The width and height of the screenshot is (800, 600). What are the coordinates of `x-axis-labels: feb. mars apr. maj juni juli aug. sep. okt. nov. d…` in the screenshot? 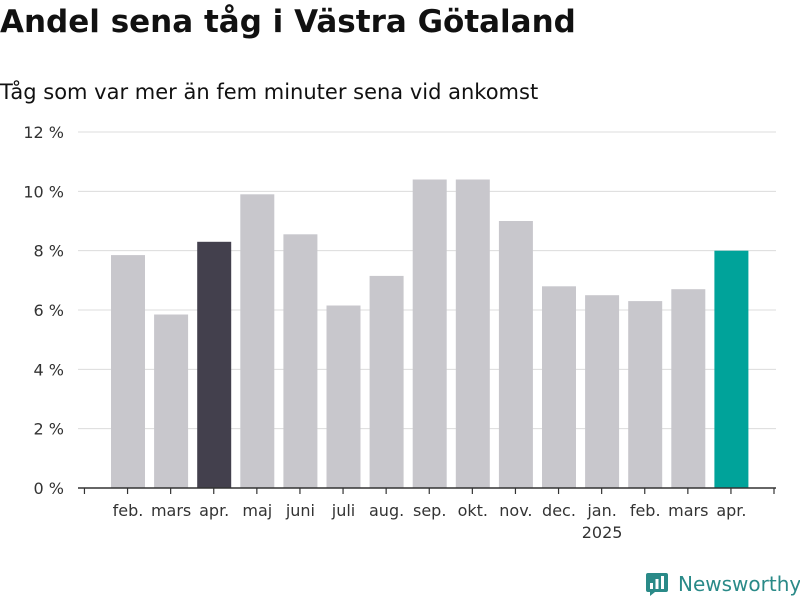 It's located at (430, 521).